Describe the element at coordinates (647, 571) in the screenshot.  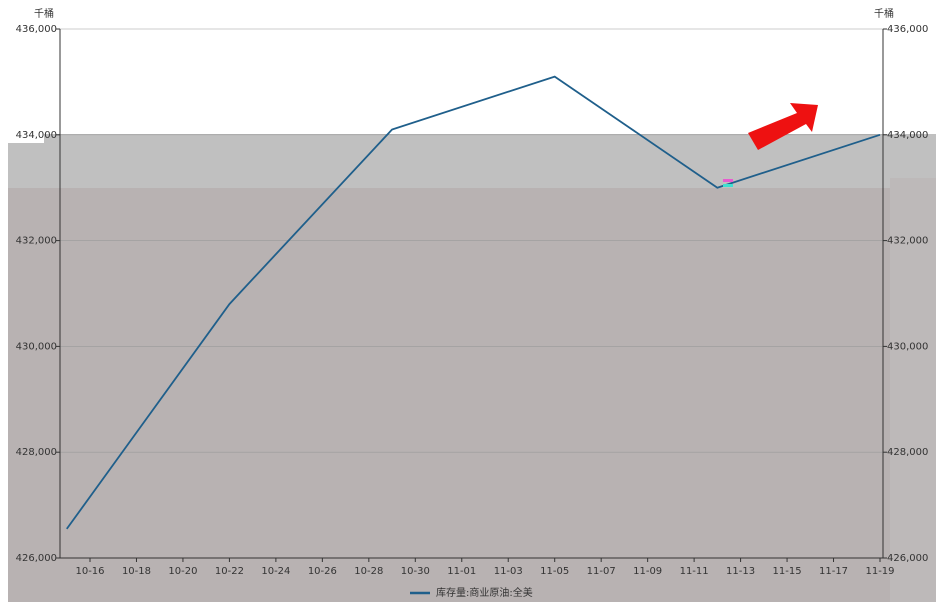
I see `x-tick-label: 11-09` at that location.